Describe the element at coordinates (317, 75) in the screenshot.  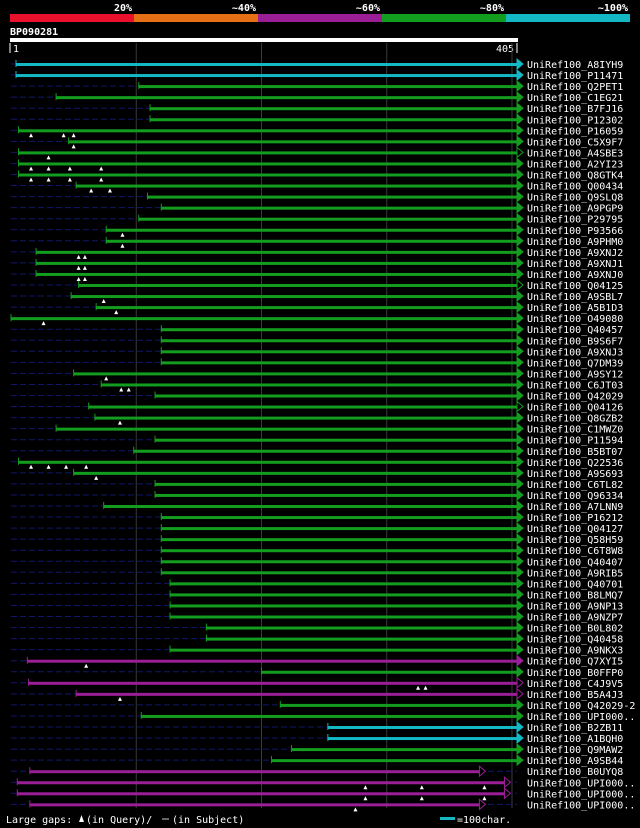
I see `hit-row: UniRef100_P11471` at that location.